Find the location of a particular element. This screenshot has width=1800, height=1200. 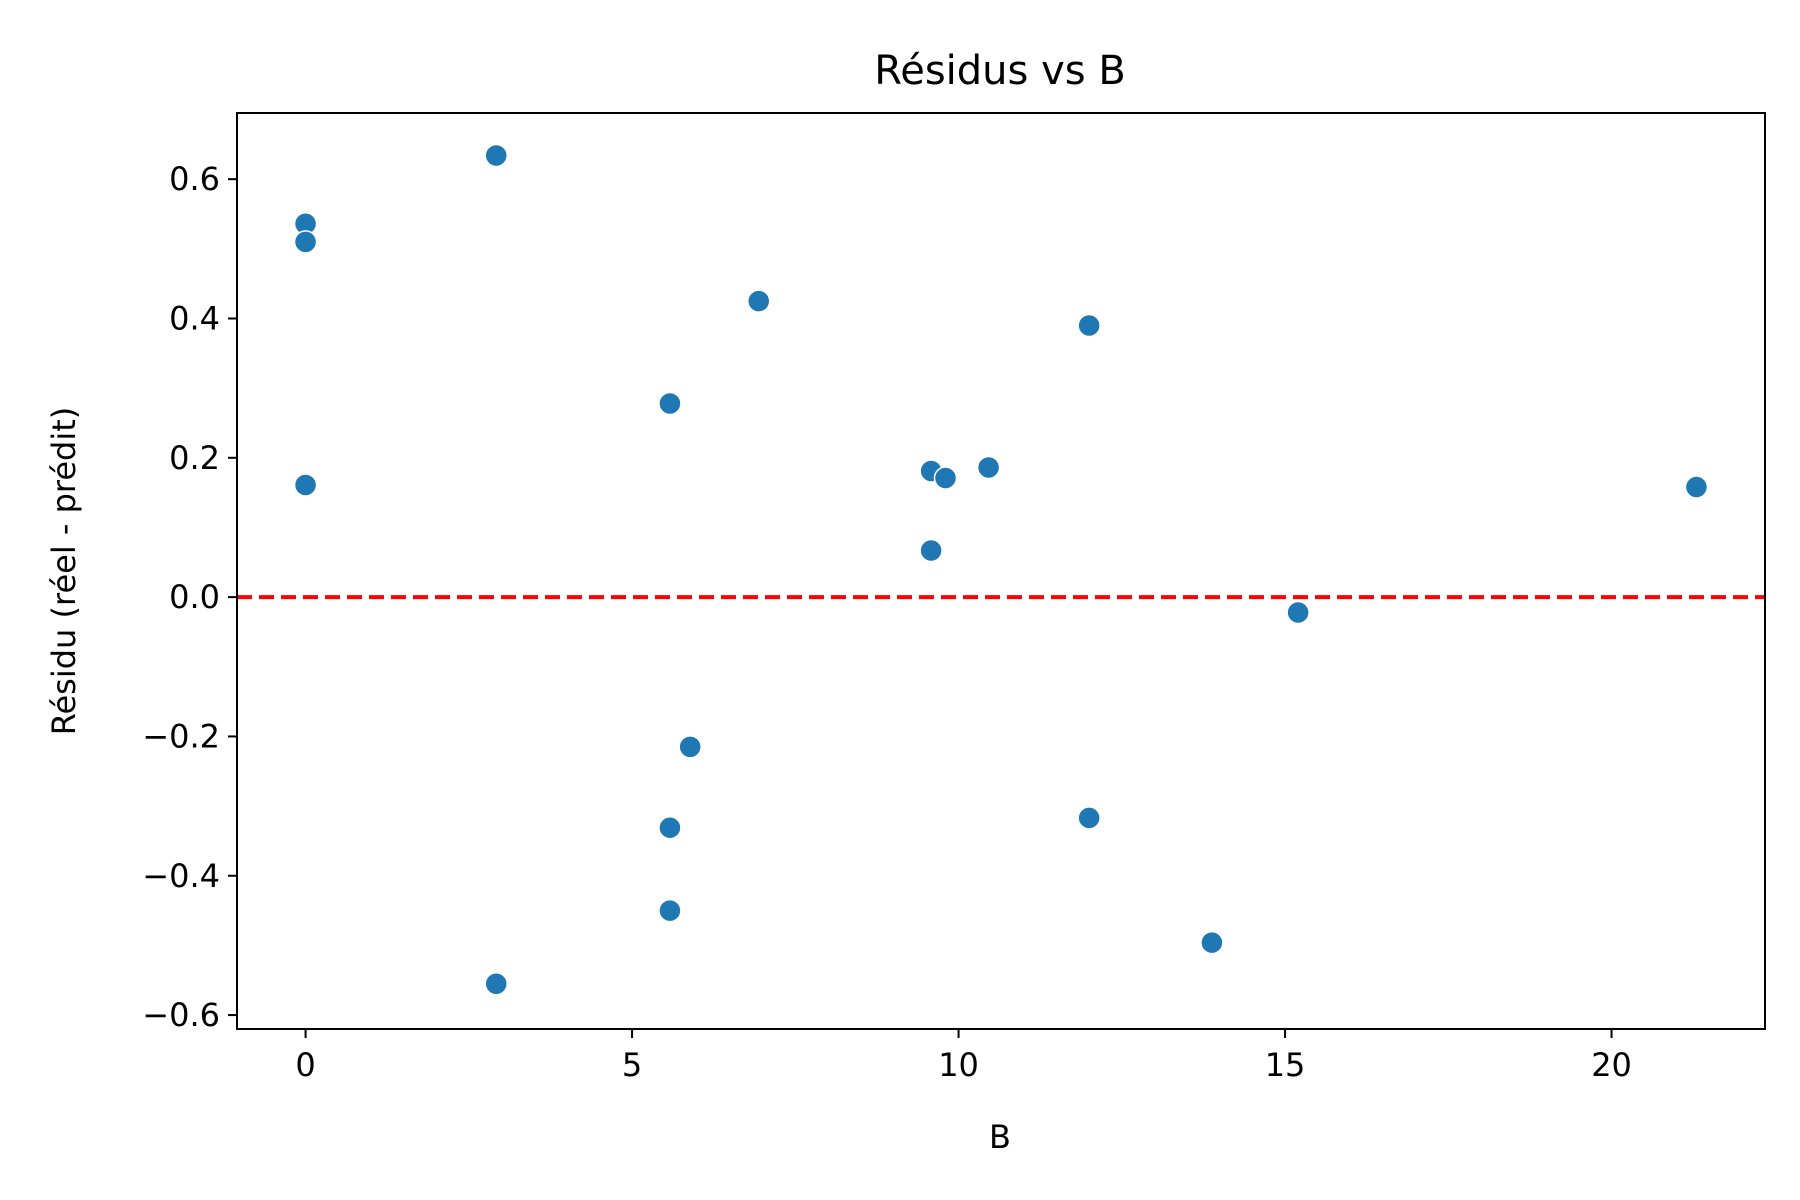

y-tick-label: 0.2 is located at coordinates (194, 458).